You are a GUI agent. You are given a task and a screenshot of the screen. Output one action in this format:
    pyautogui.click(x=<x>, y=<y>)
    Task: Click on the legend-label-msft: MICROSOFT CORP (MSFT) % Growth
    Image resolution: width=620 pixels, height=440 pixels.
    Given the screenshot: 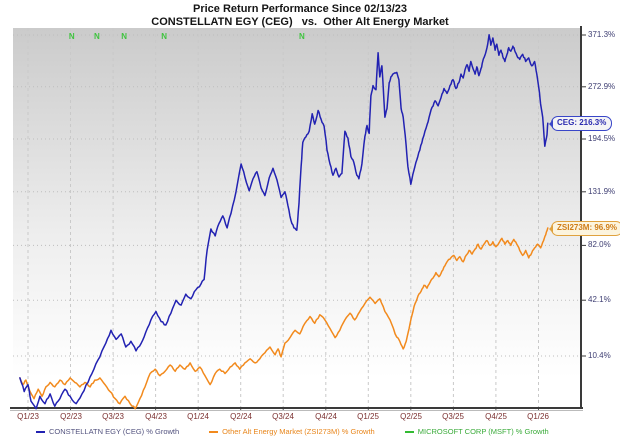 What is the action you would take?
    pyautogui.click(x=483, y=431)
    